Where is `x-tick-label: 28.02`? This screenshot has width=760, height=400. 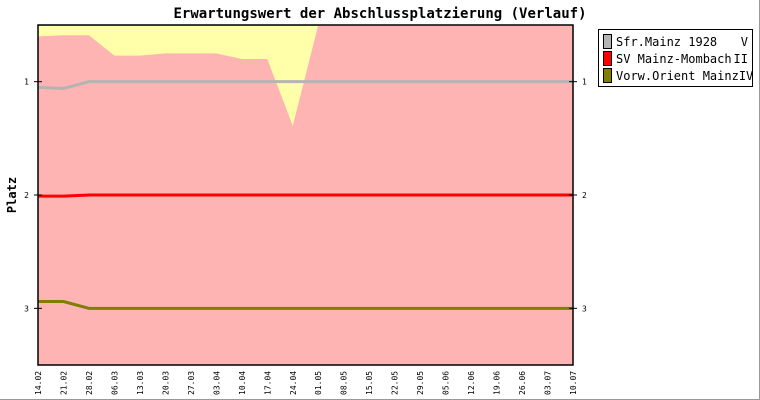 x-tick-label: 28.02 is located at coordinates (89, 383).